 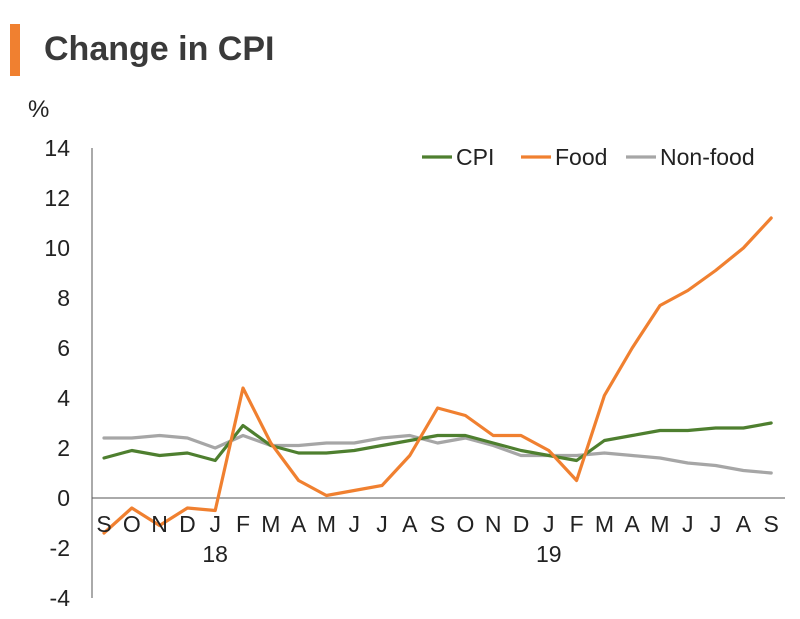 I want to click on y-tick-label: -2, so click(x=60, y=548).